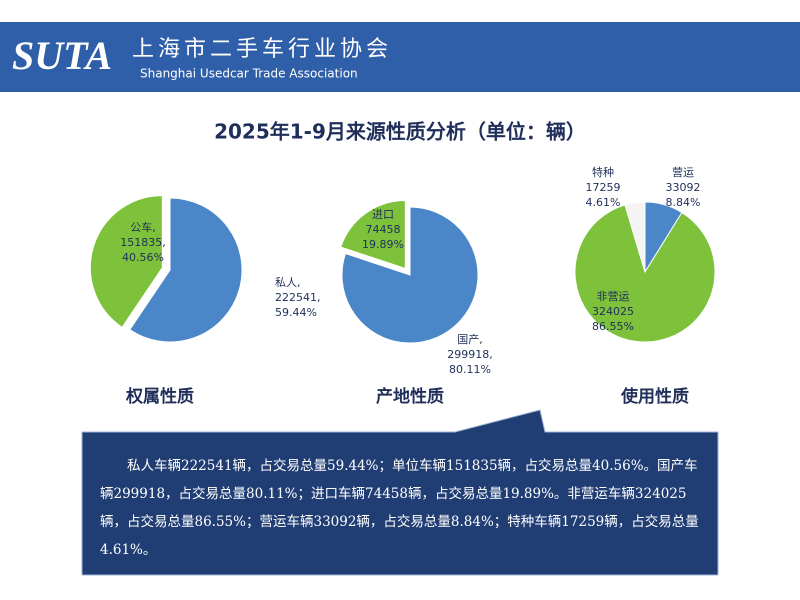 Image resolution: width=800 pixels, height=600 pixels. Describe the element at coordinates (383, 214) in the screenshot. I see `data-label: 进口` at that location.